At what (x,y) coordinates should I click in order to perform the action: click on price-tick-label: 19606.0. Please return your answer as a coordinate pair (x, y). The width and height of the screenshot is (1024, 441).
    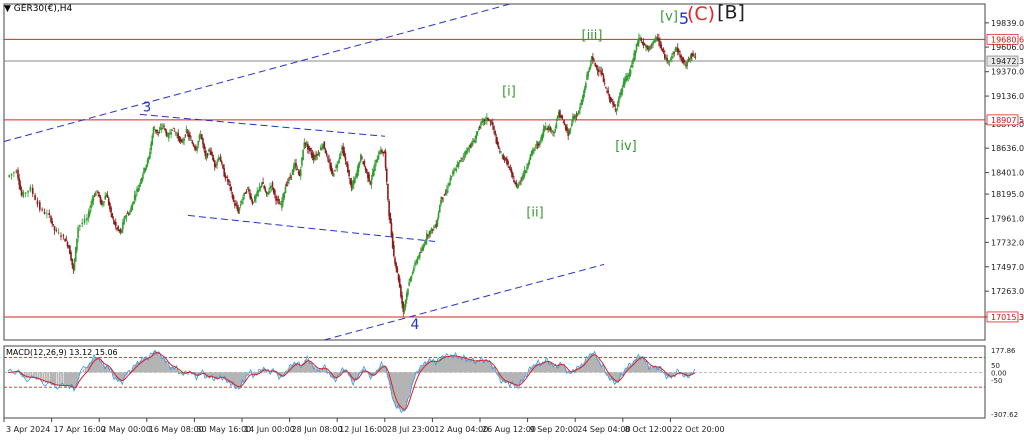
    Looking at the image, I should click on (1007, 47).